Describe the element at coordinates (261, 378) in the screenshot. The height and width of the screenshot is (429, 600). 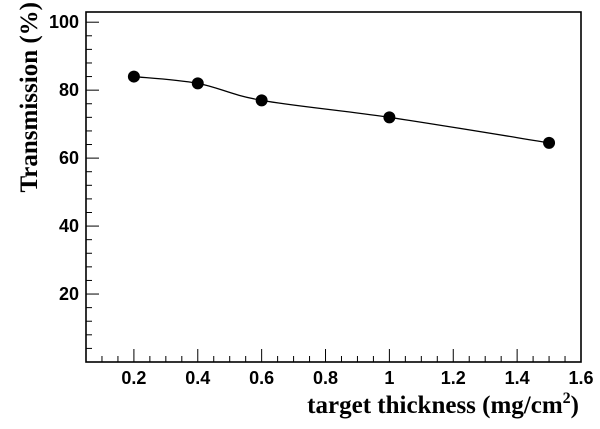
I see `x-tick-label: 0.6` at that location.